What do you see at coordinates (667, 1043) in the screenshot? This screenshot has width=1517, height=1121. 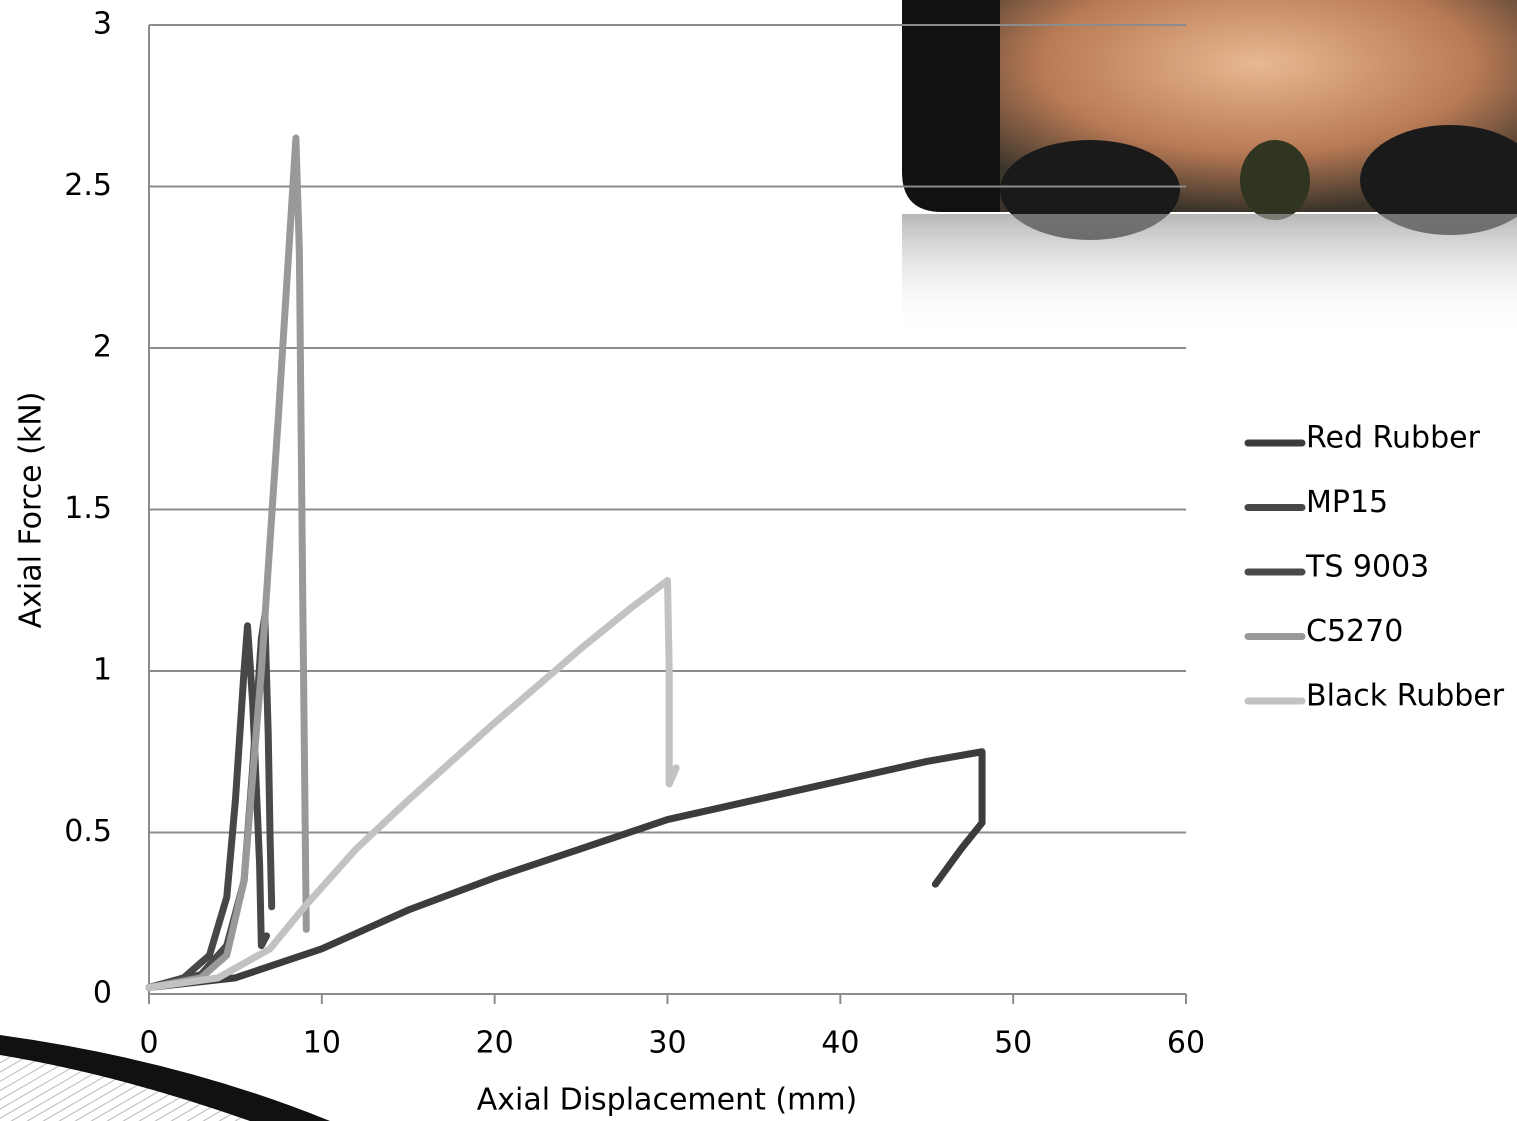 I see `x-tick-label: 30` at bounding box center [667, 1043].